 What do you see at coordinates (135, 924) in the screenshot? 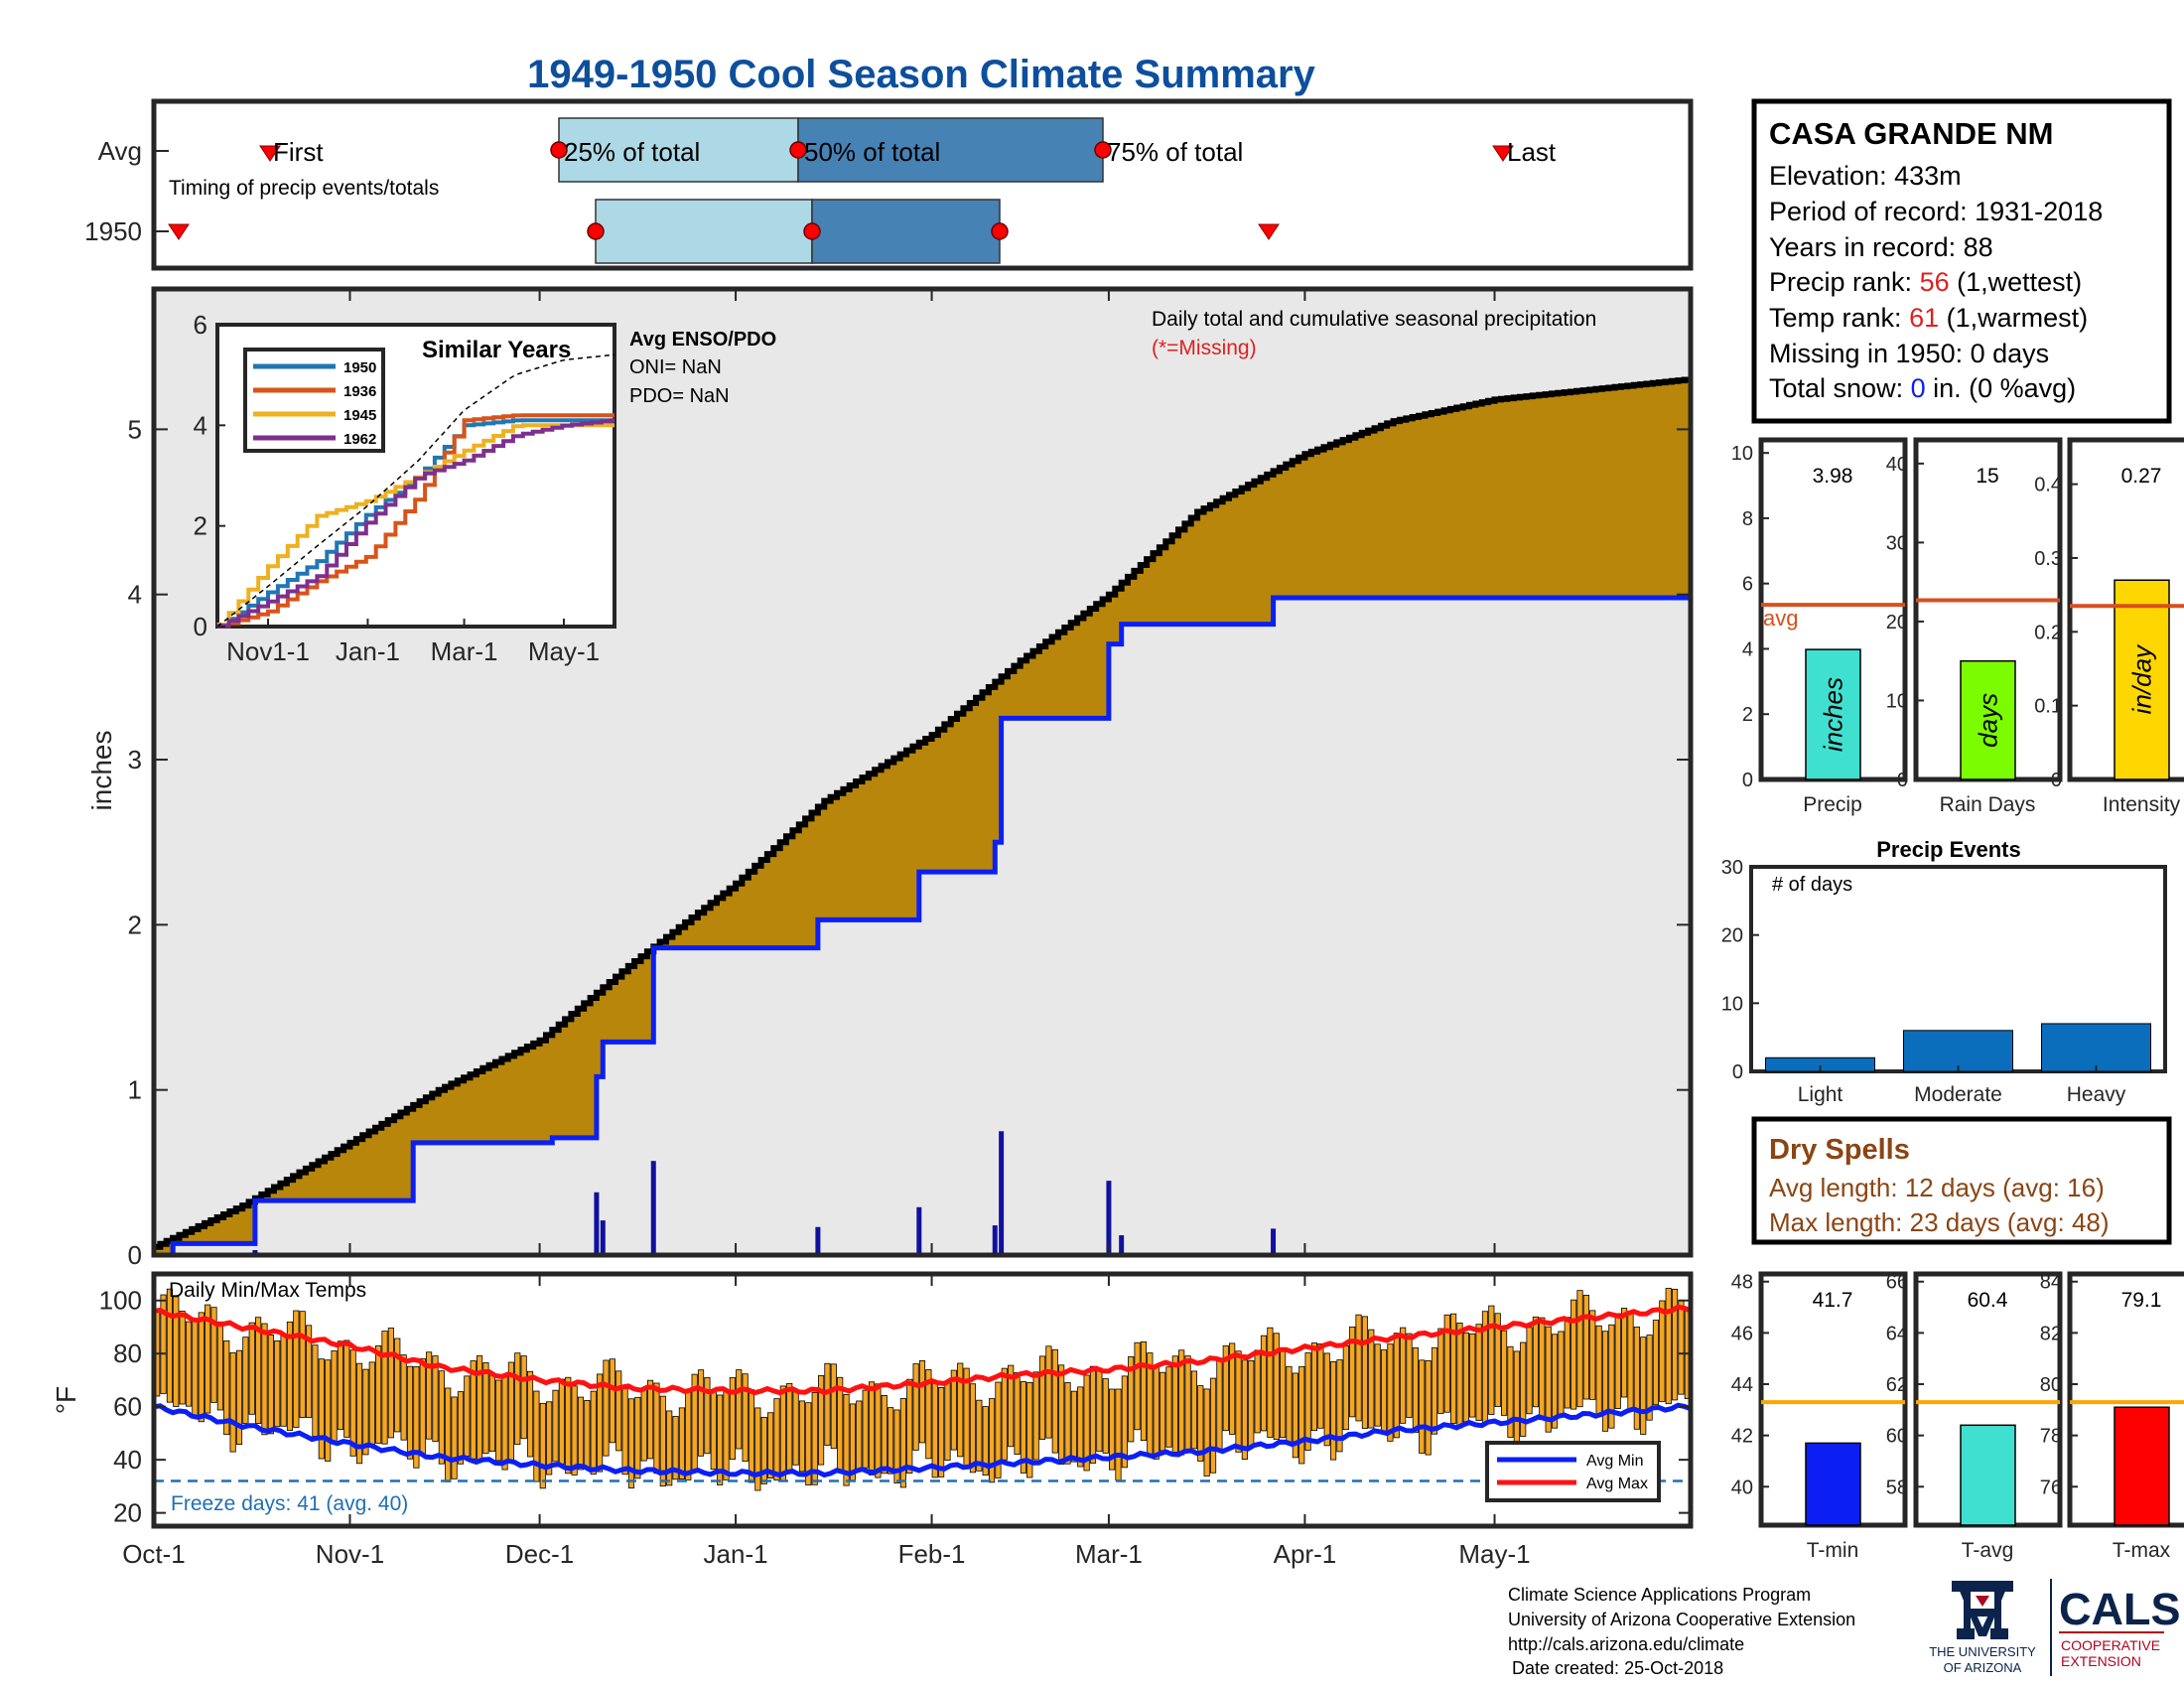
I see `main-ytick-label: 2` at bounding box center [135, 924].